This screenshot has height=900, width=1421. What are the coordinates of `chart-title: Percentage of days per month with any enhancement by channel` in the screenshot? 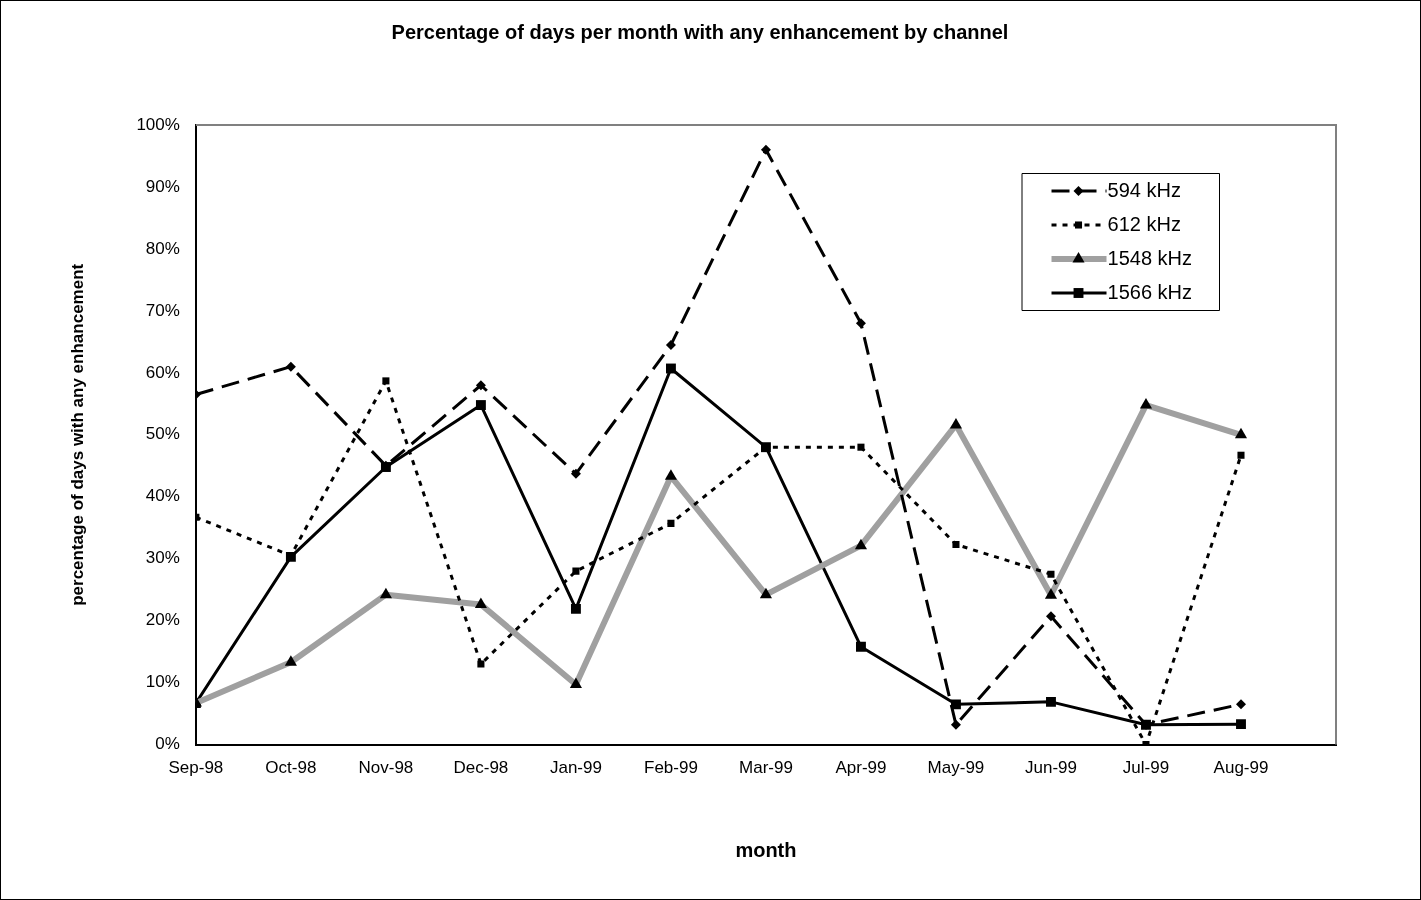 It's located at (700, 31).